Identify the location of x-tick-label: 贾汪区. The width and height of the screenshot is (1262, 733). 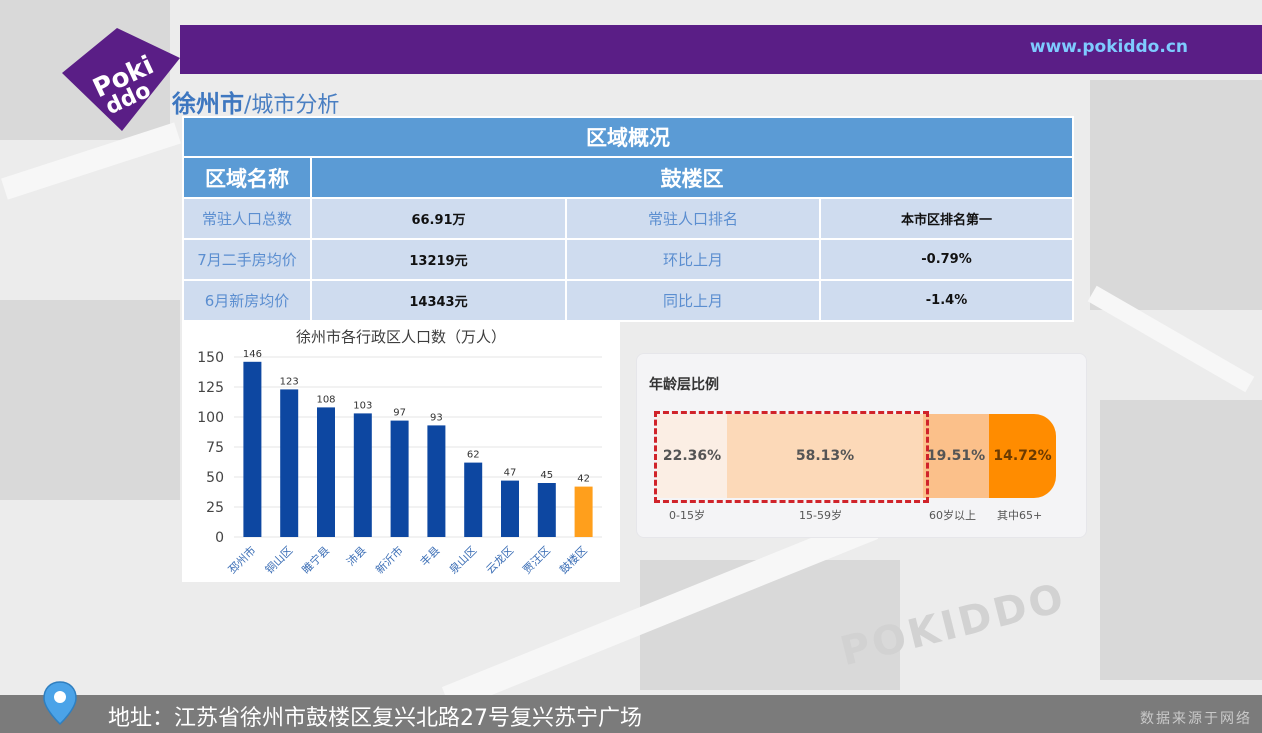
(536, 560).